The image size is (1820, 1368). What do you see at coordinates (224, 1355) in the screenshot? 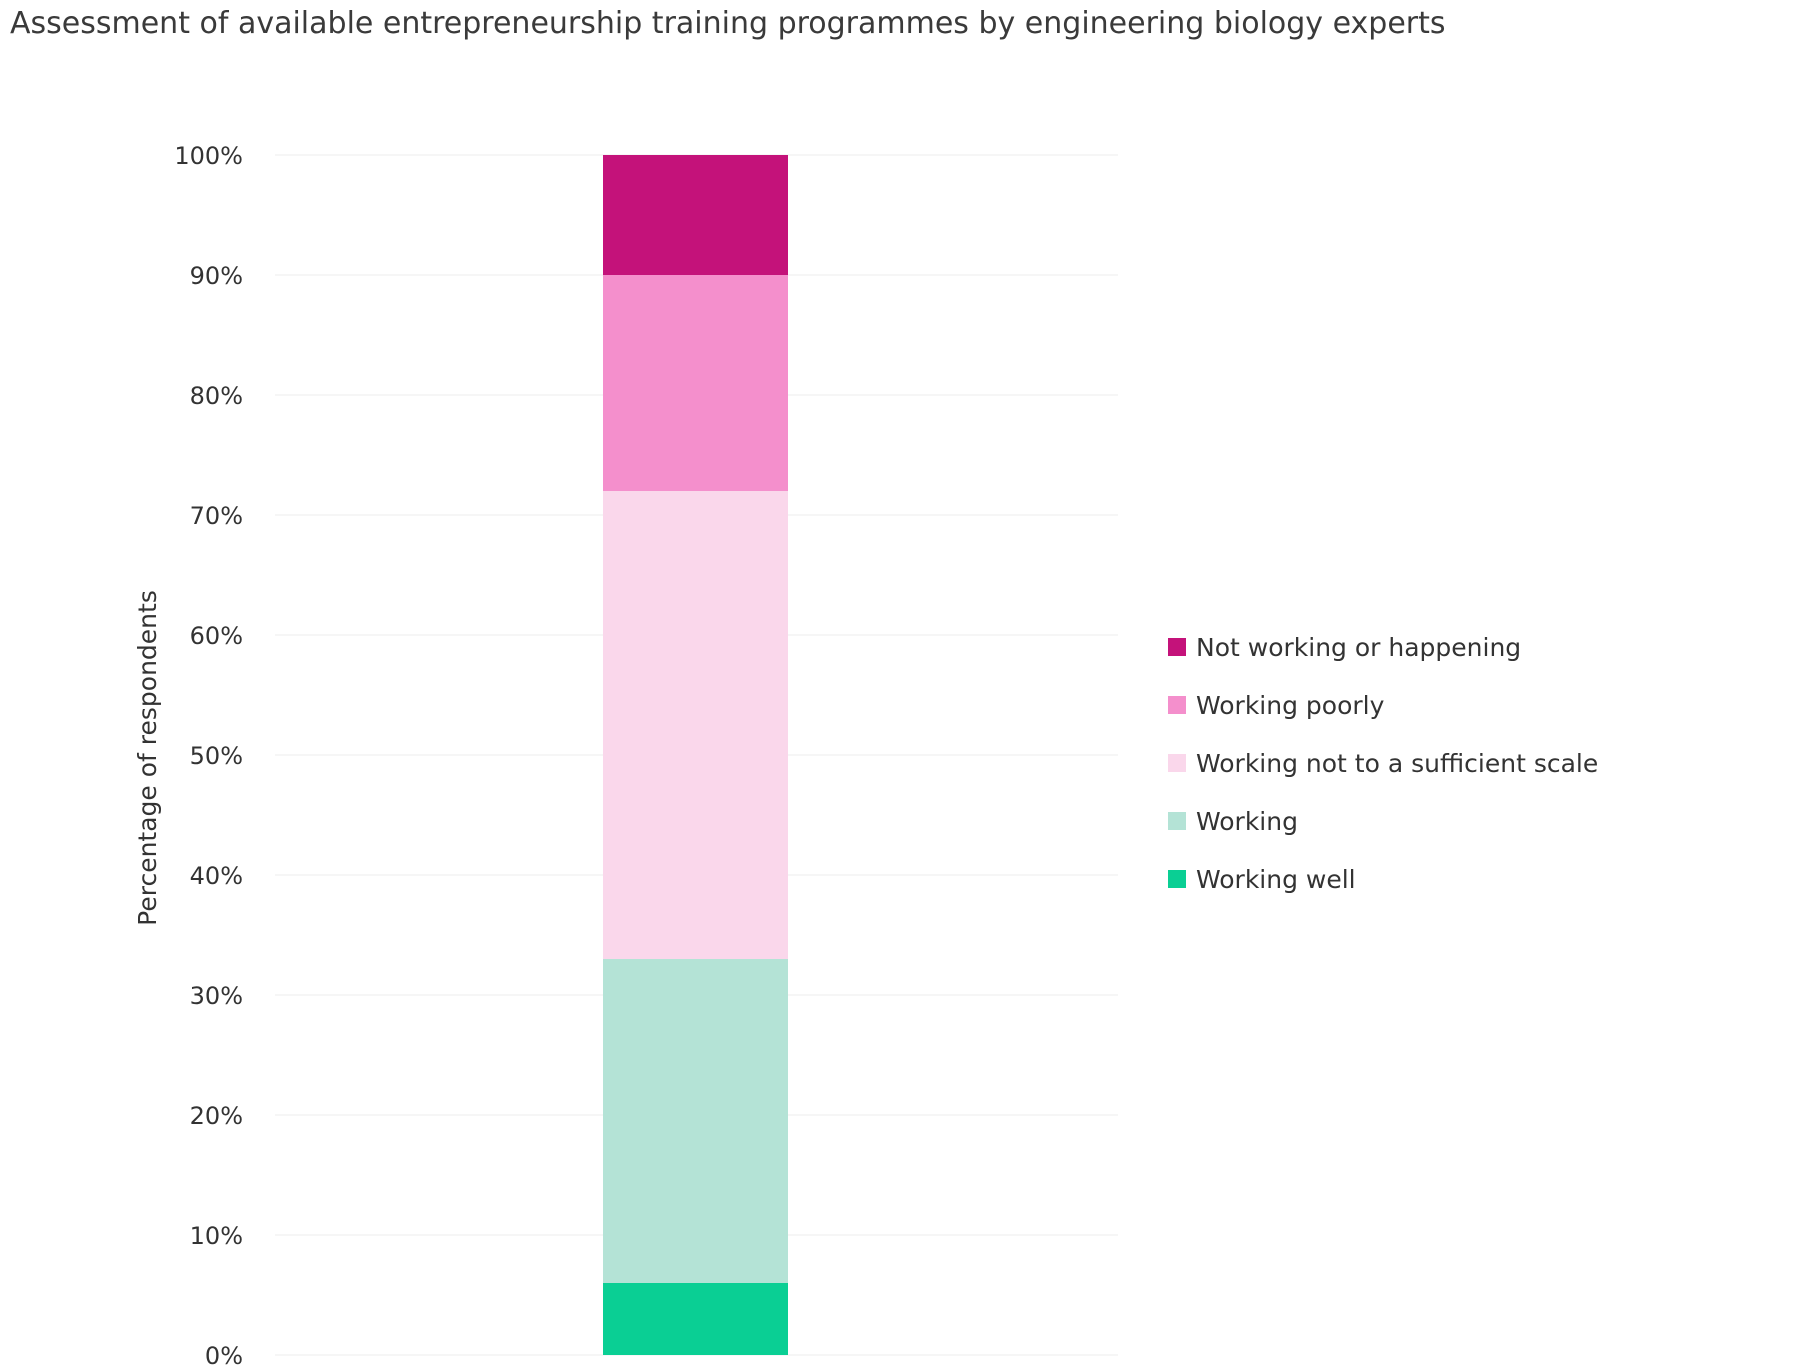
I see `y-tick-label: 0%` at bounding box center [224, 1355].